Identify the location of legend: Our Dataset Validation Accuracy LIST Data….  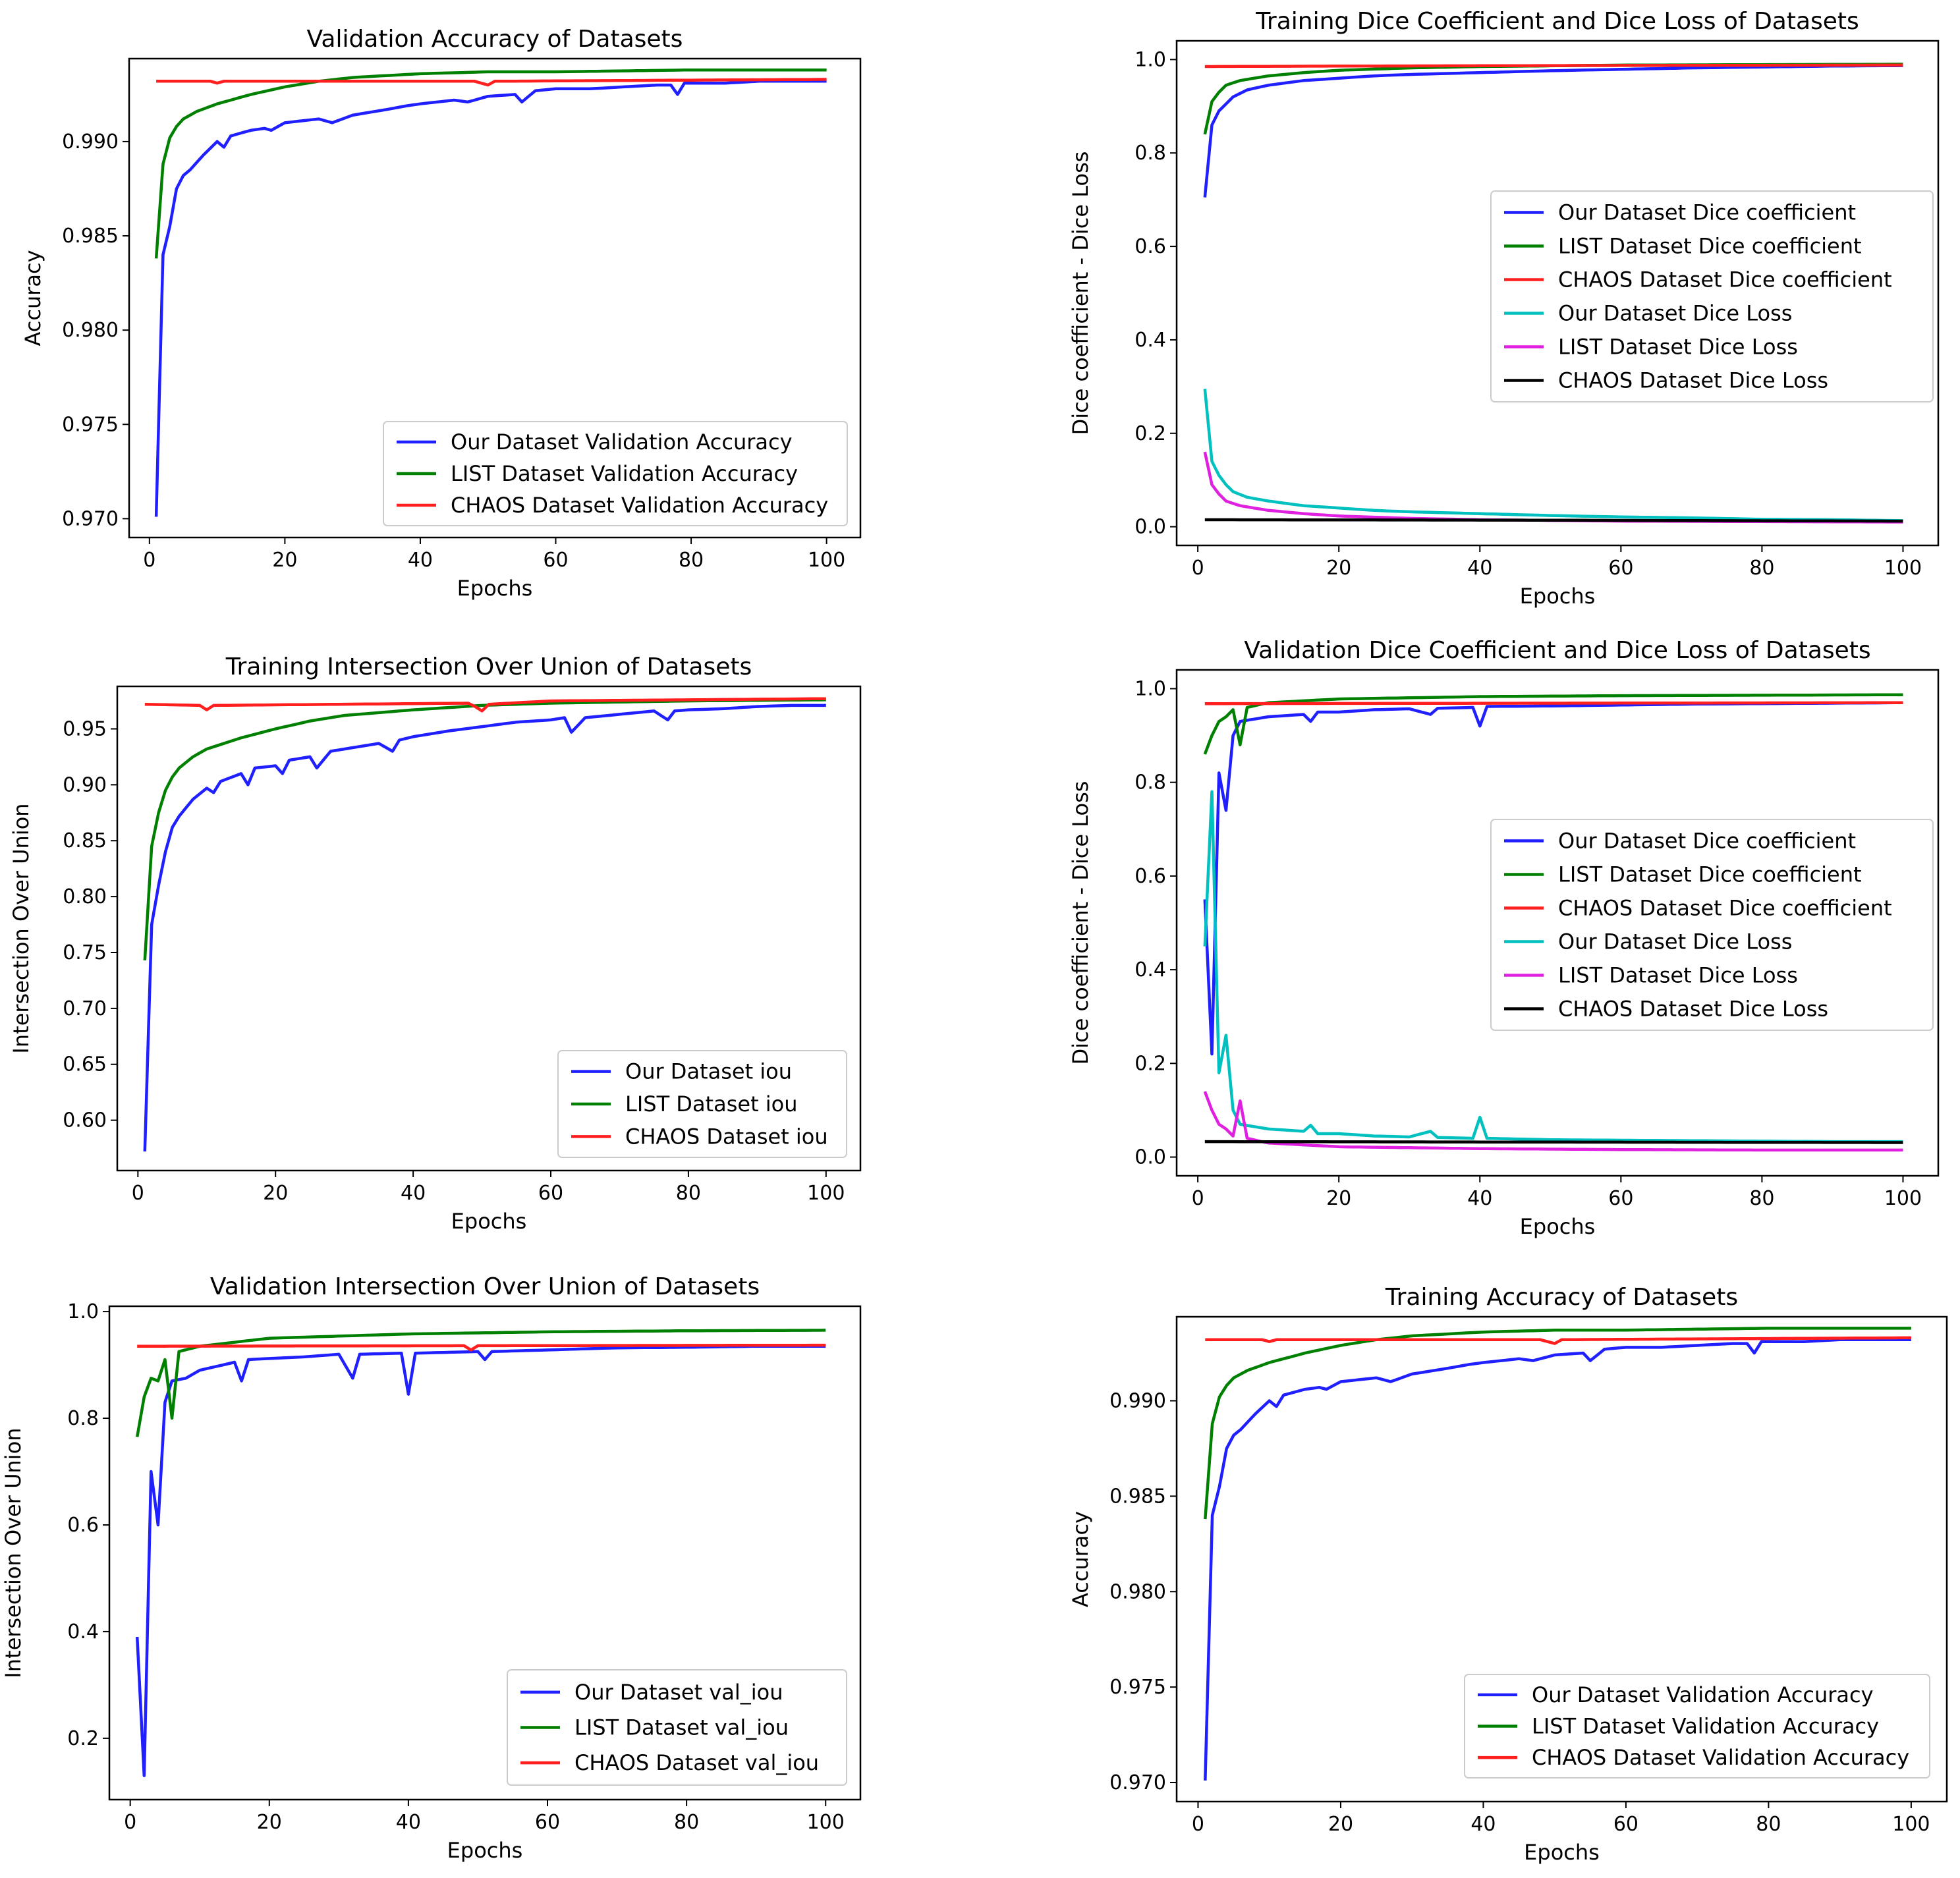
(1697, 1726).